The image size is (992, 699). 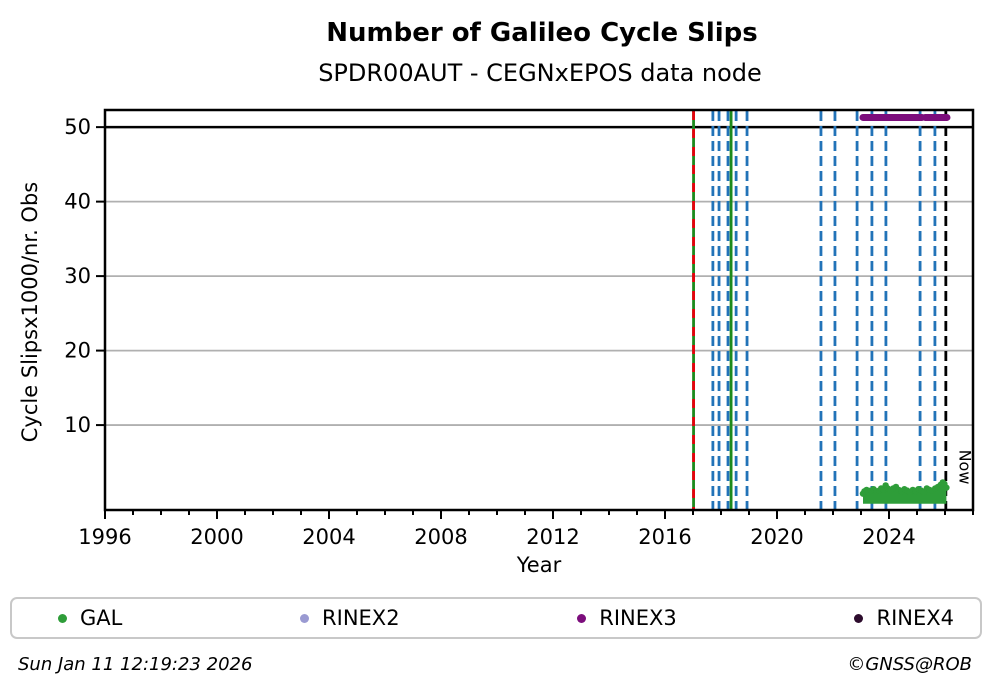 I want to click on legend-label-rinex3: RINEX3, so click(x=638, y=618).